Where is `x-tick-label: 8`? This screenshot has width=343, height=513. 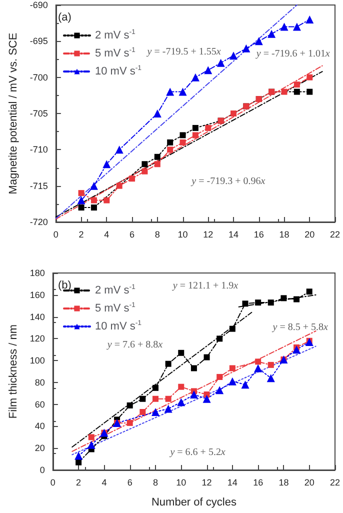
x-tick-label: 8 is located at coordinates (157, 235).